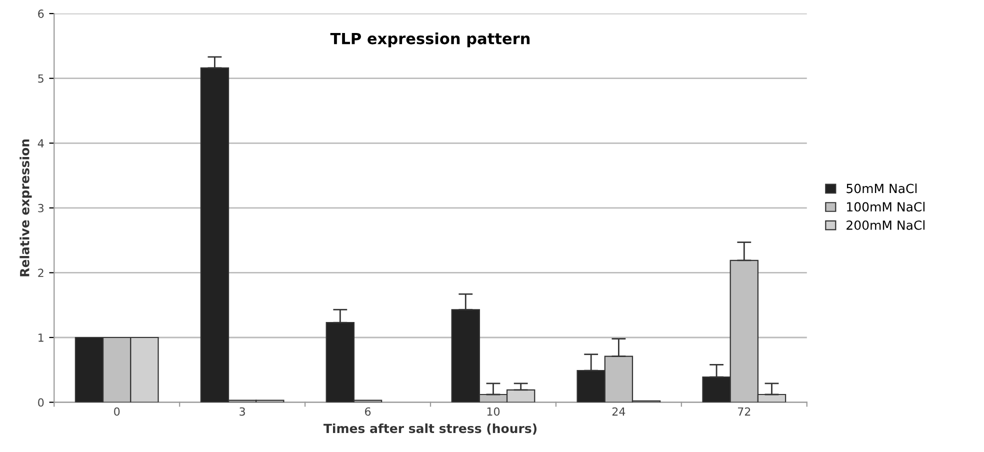 This screenshot has width=984, height=452. Describe the element at coordinates (41, 143) in the screenshot. I see `y-tick-label: 4` at that location.